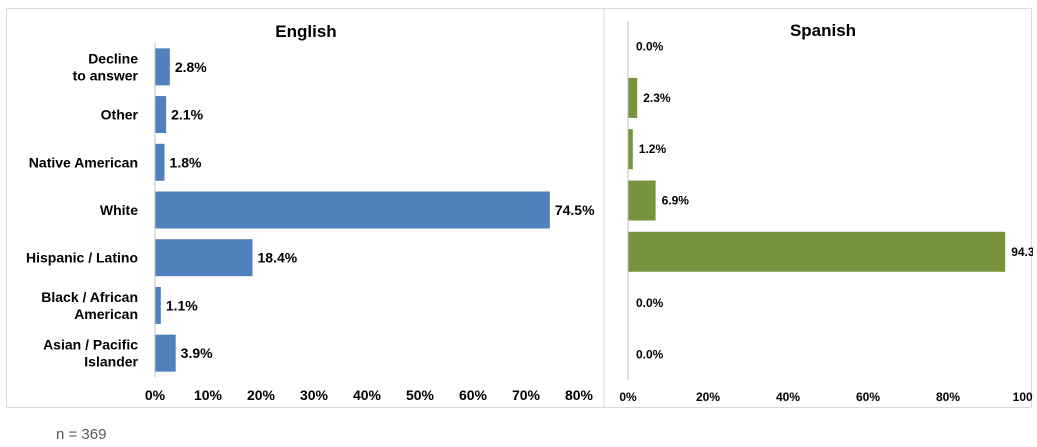 The image size is (1037, 447). I want to click on spanish-data-label: 1.2%, so click(653, 149).